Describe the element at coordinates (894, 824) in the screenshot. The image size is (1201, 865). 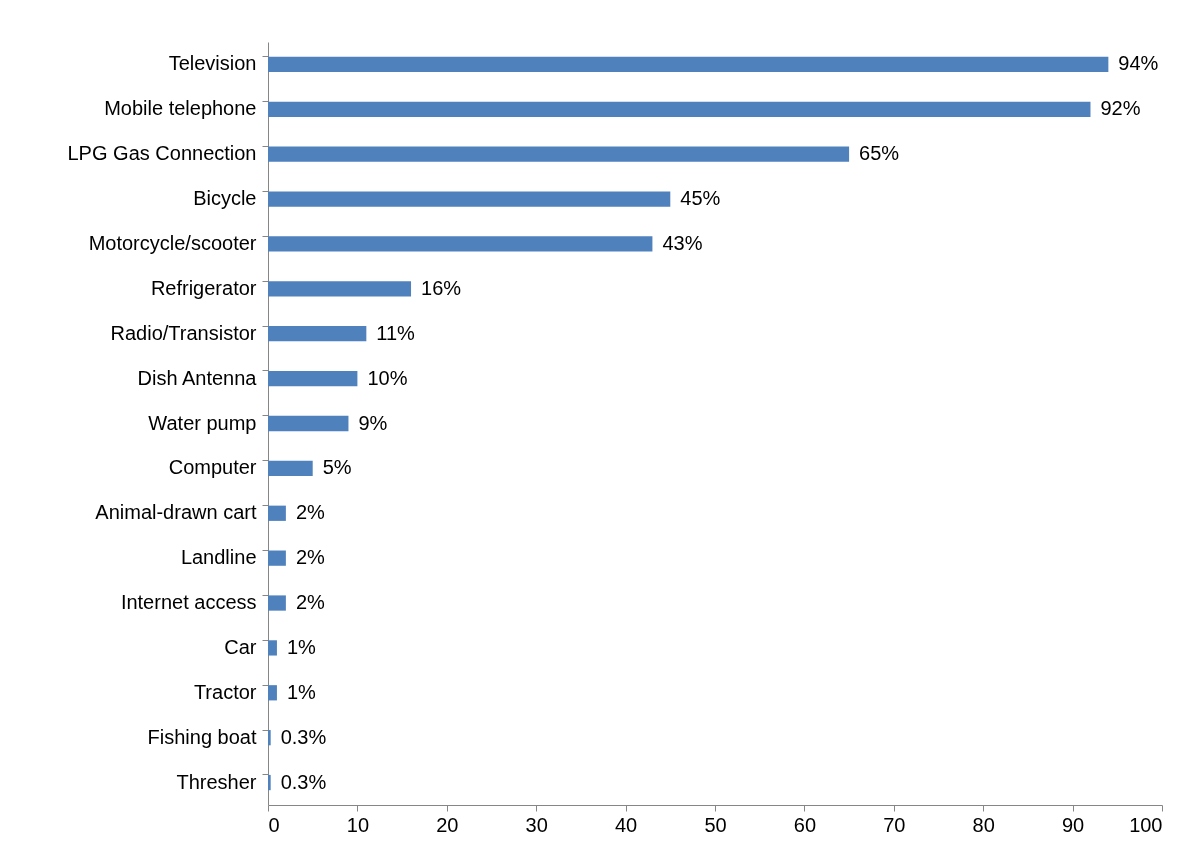
I see `x-tick-label: 70` at that location.